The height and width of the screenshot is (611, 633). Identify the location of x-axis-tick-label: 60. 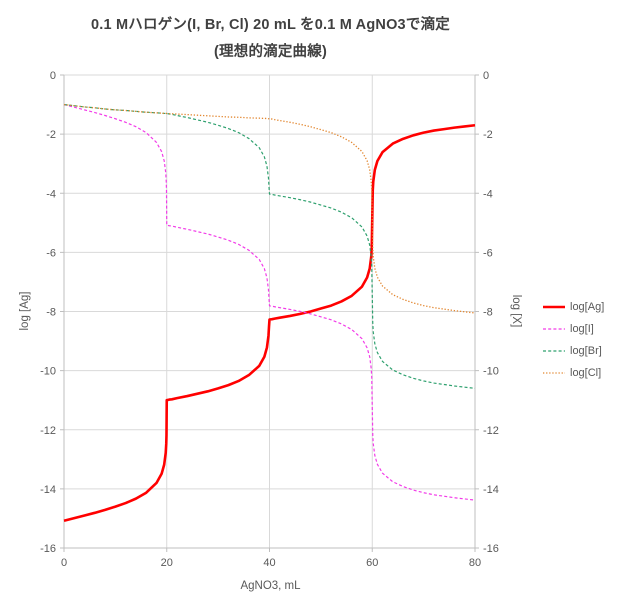
(372, 563).